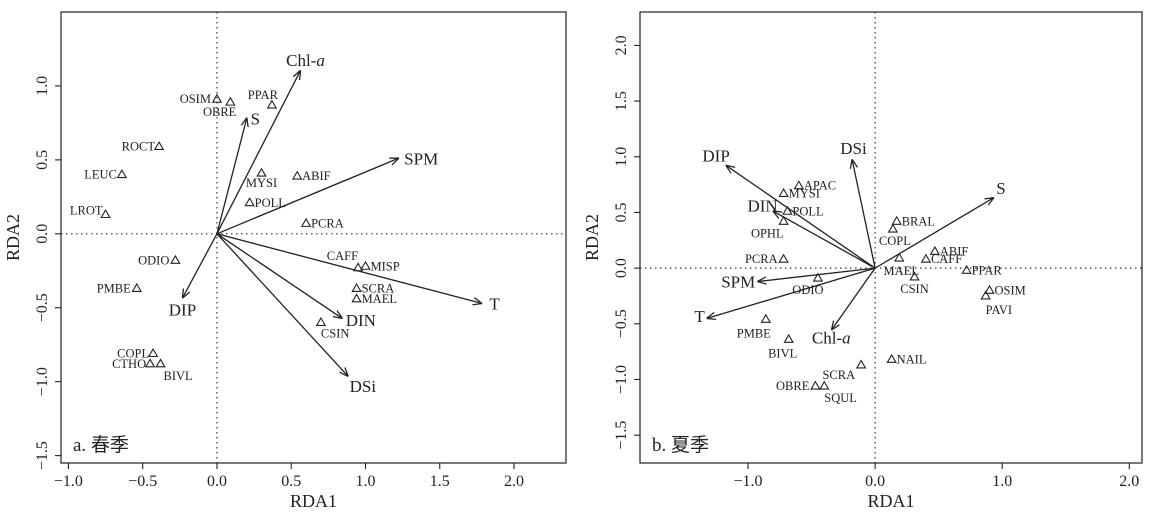 Image resolution: width=1149 pixels, height=516 pixels. Describe the element at coordinates (182, 309) in the screenshot. I see `env-label-text: DIP` at that location.